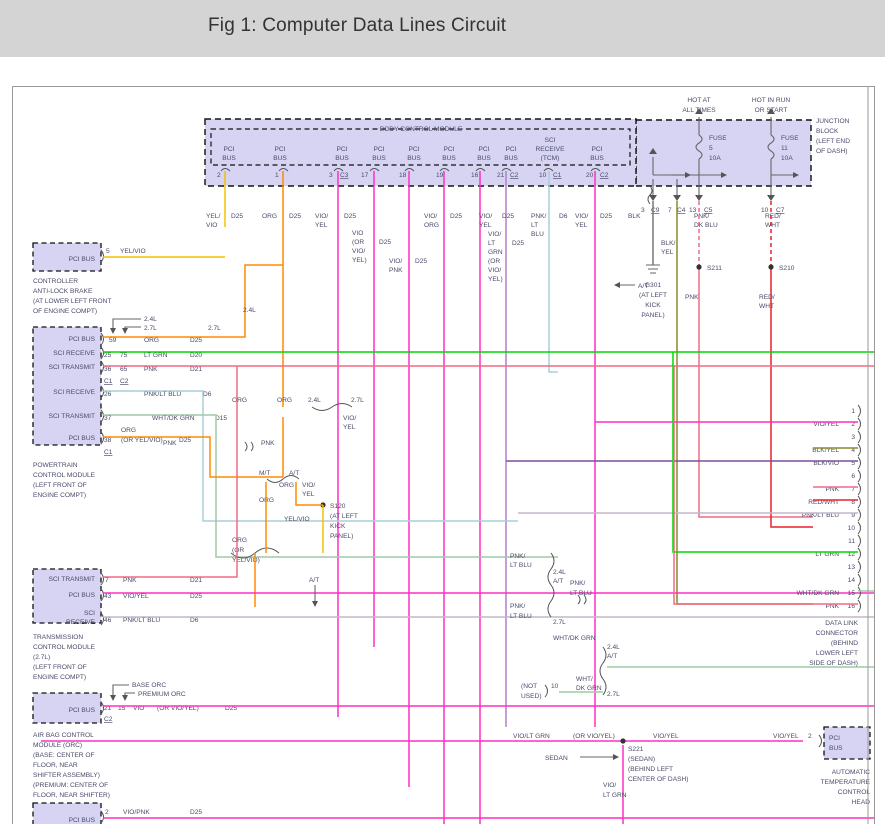 The image size is (885, 824). What do you see at coordinates (196, 580) in the screenshot?
I see `svg-text: D21` at bounding box center [196, 580].